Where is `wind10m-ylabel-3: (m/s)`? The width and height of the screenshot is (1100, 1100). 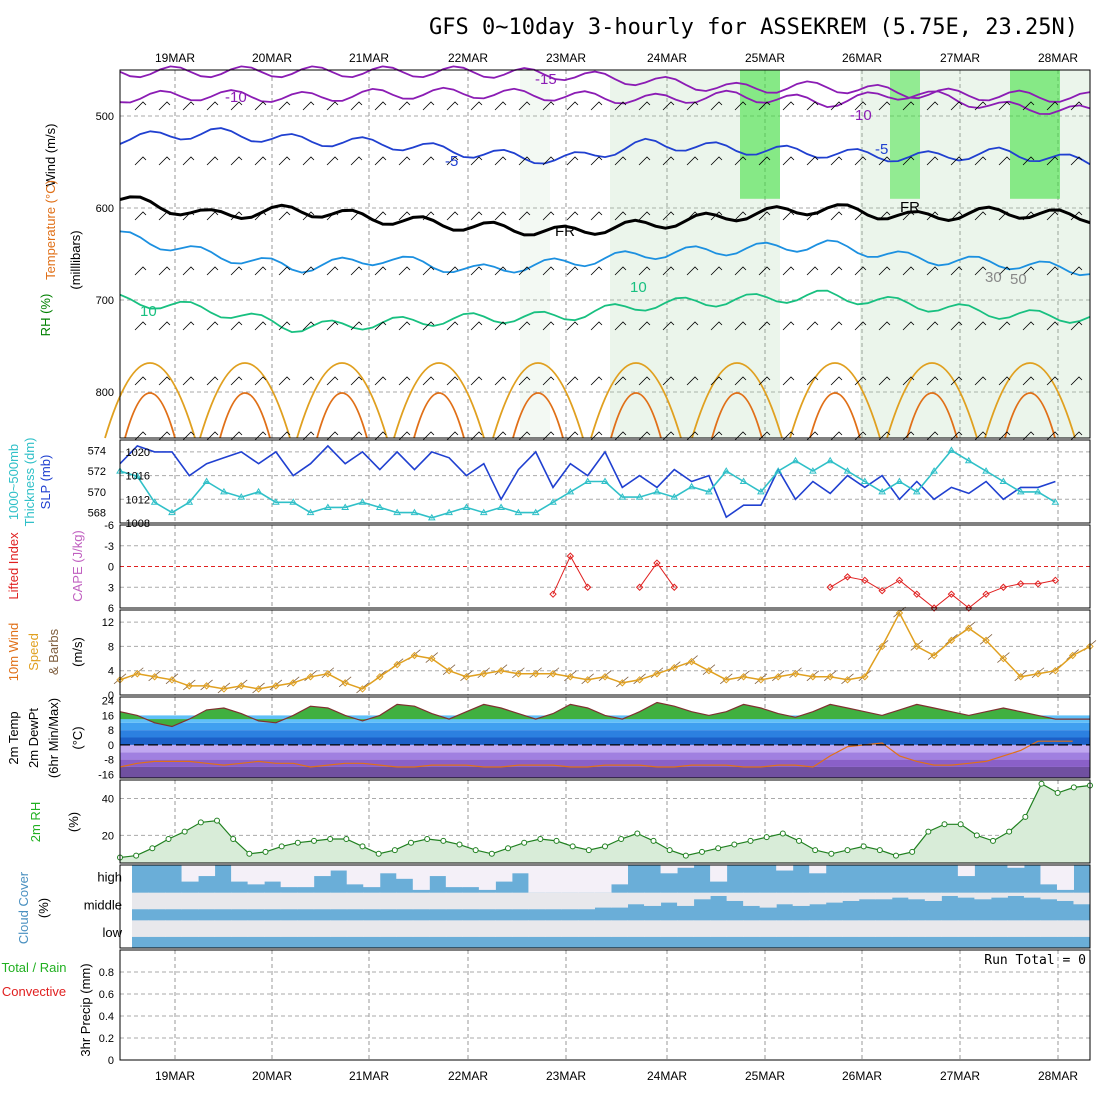
wind10m-ylabel-3: (m/s) is located at coordinates (77, 652).